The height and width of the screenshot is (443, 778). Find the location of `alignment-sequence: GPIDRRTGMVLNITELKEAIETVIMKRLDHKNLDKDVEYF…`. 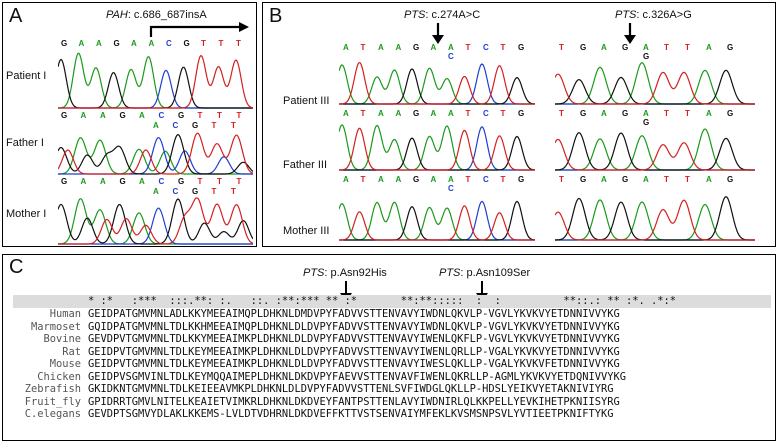

alignment-sequence: GPIDRRTGMVLNITELKEAIETVIMKRLDHKNLDKDVEYF… is located at coordinates (354, 401).